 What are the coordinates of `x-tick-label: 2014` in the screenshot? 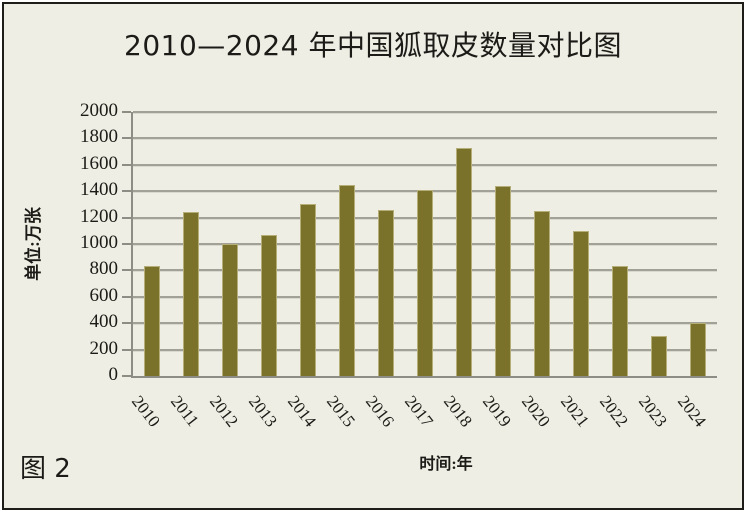 It's located at (302, 411).